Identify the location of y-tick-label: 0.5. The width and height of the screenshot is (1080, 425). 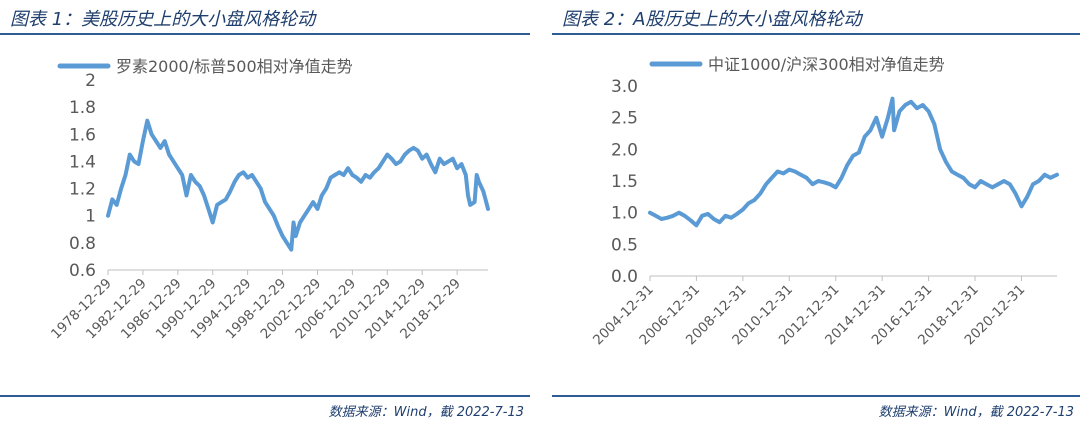
(624, 245).